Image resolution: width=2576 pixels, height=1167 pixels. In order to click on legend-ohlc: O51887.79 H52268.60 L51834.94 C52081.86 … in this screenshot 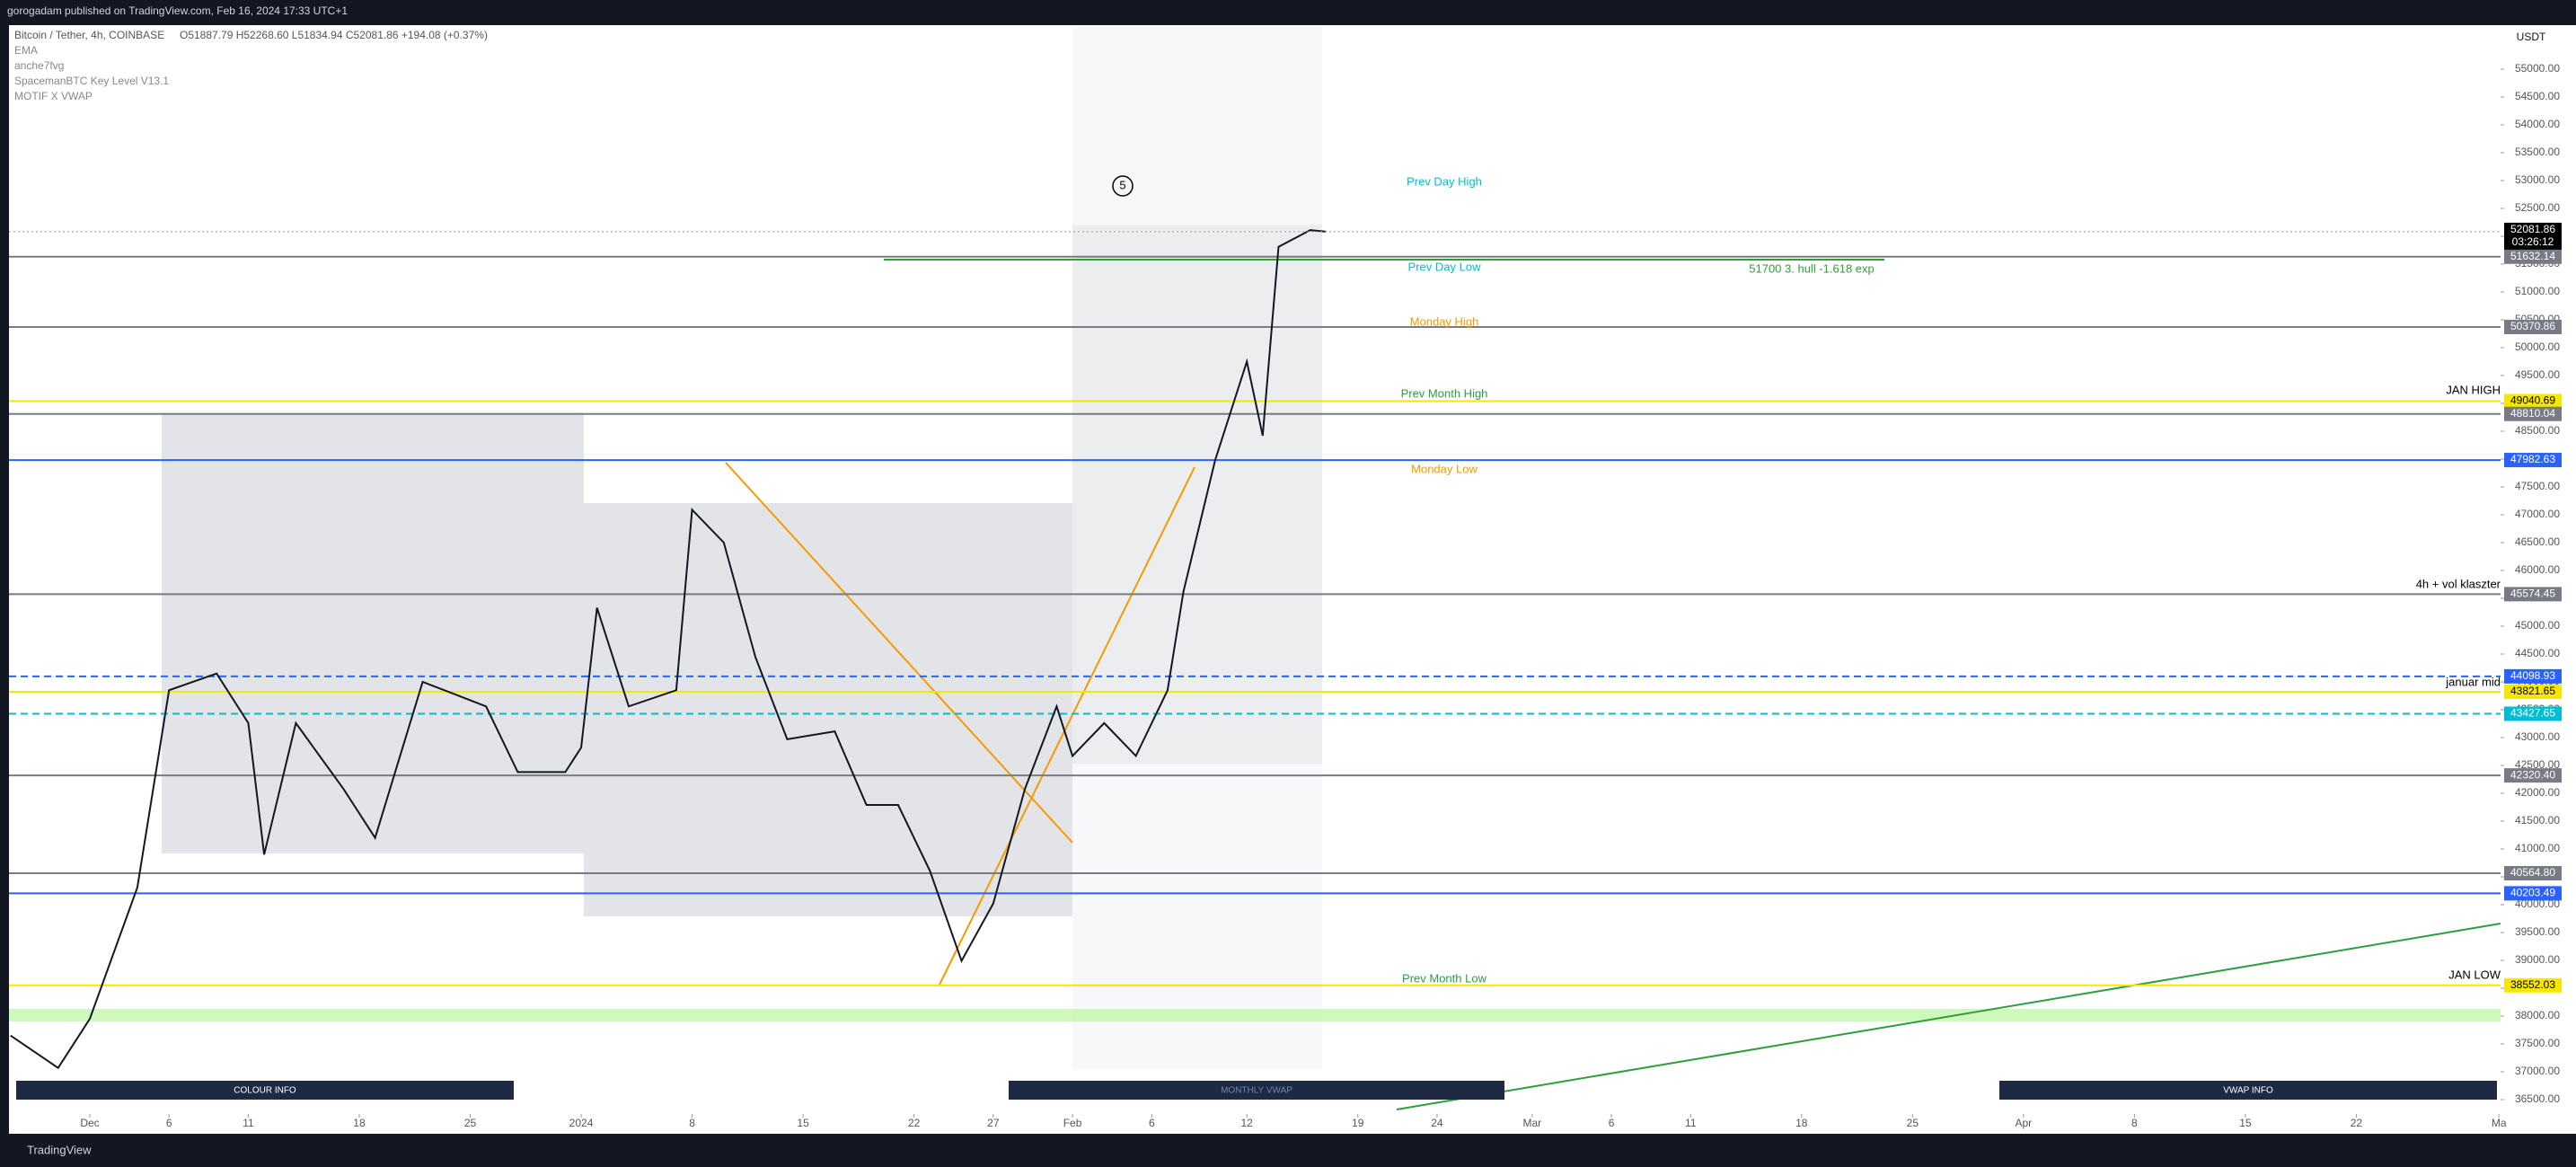, I will do `click(334, 35)`.